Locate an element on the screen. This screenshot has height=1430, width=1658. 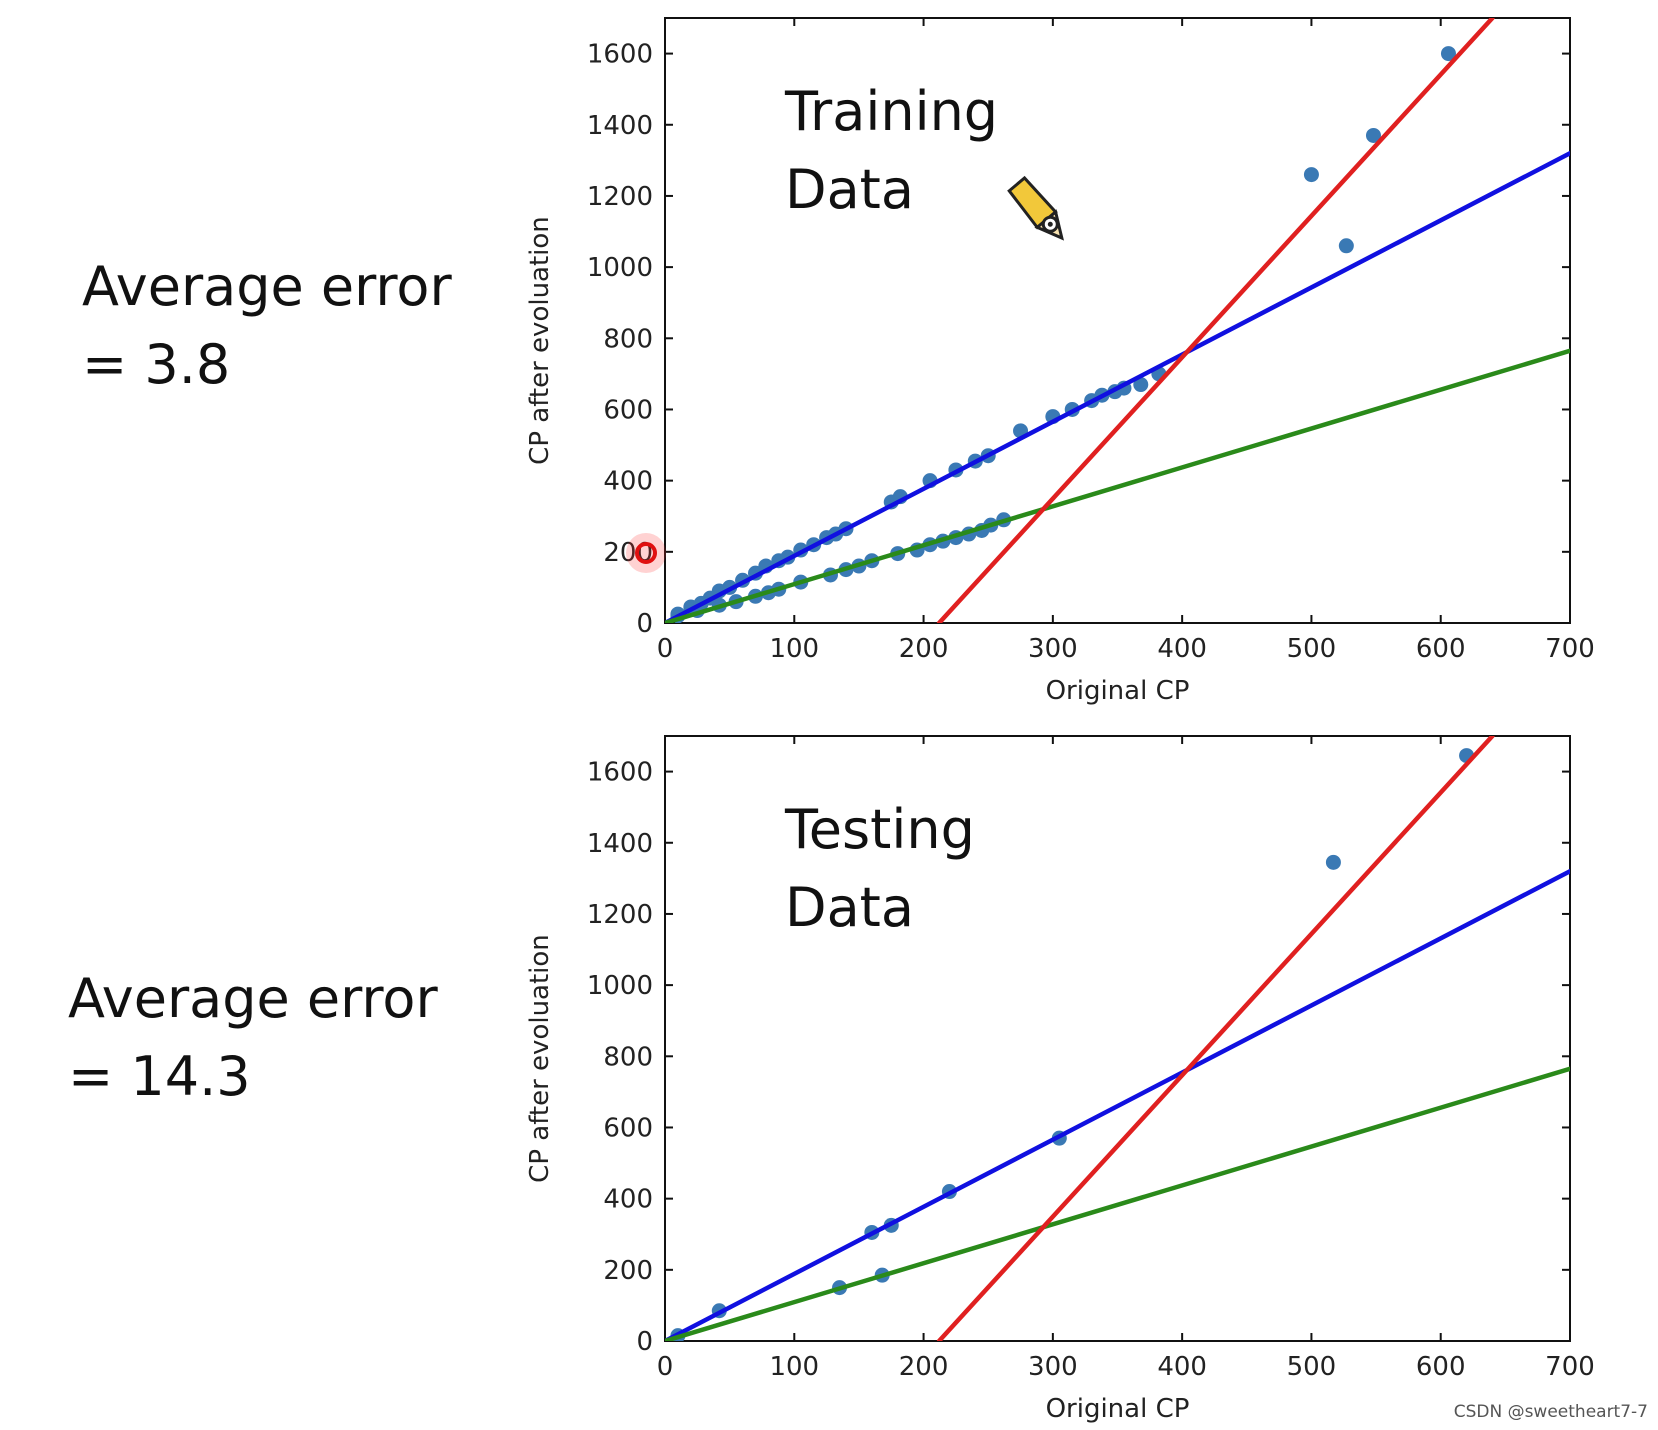
training-average-error: Average error = 3.8 is located at coordinates (267, 326).